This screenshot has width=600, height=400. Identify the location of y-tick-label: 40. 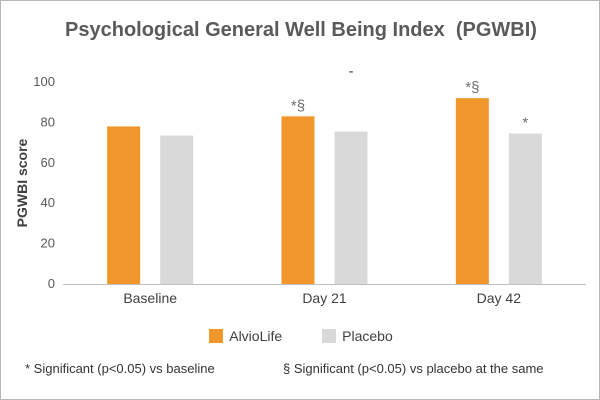
(48, 202).